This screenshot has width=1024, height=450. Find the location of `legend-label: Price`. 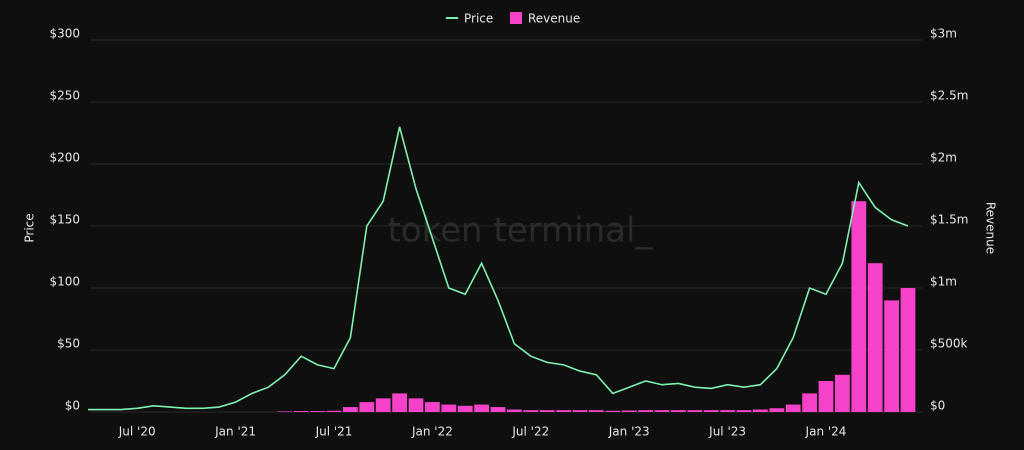

legend-label: Price is located at coordinates (478, 19).